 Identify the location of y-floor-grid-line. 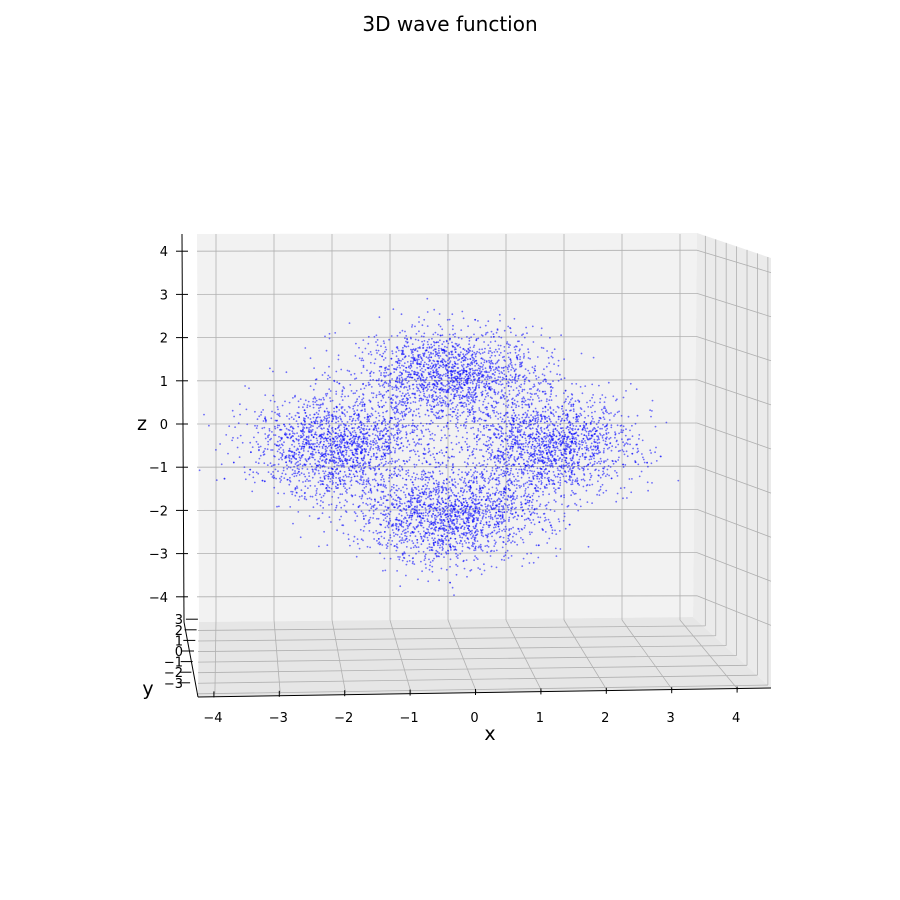
(462, 648).